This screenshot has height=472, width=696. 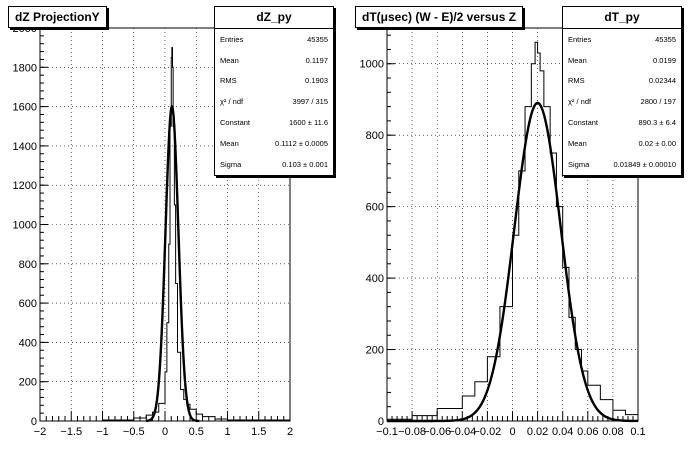 I want to click on x-tick-label: 1.5, so click(x=258, y=432).